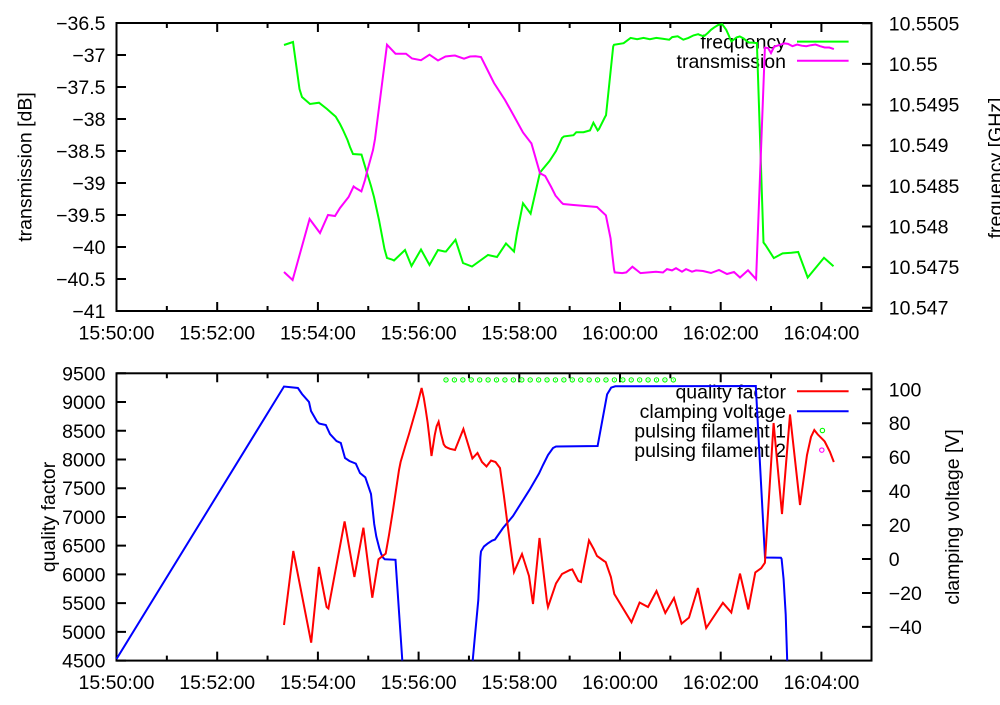 This screenshot has width=1000, height=705. Describe the element at coordinates (84, 604) in the screenshot. I see `svg-text: 5500` at that location.